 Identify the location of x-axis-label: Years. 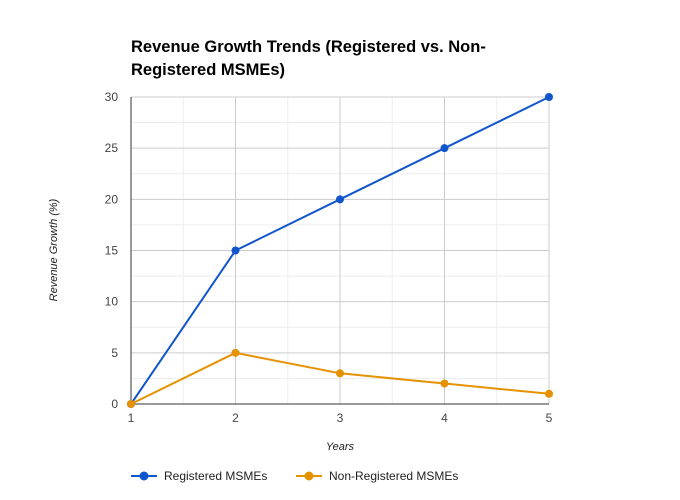
(340, 447).